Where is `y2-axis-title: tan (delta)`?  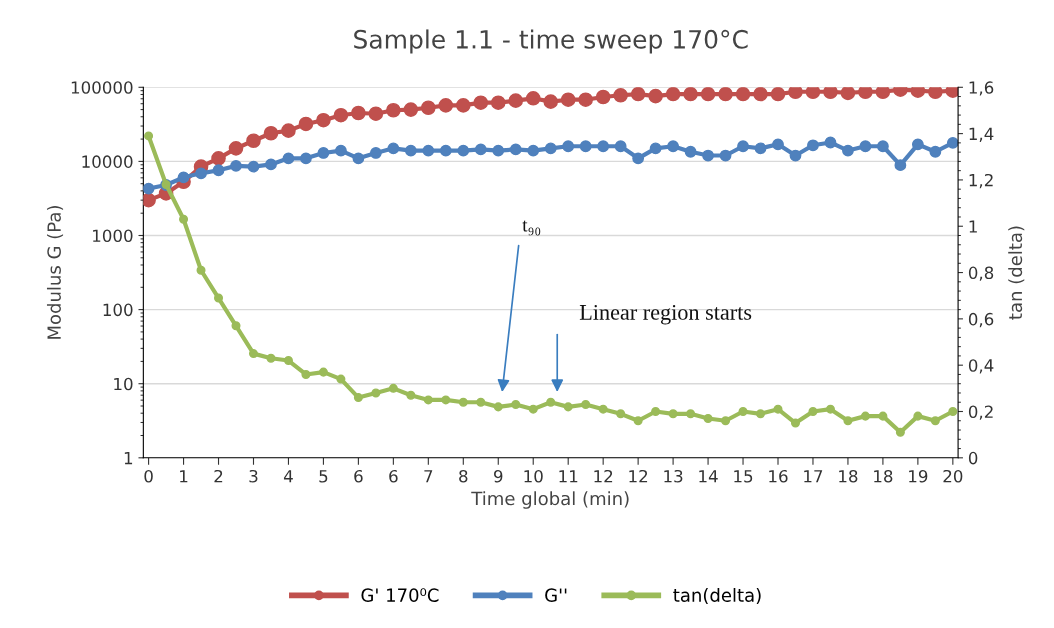
y2-axis-title: tan (delta) is located at coordinates (1016, 273).